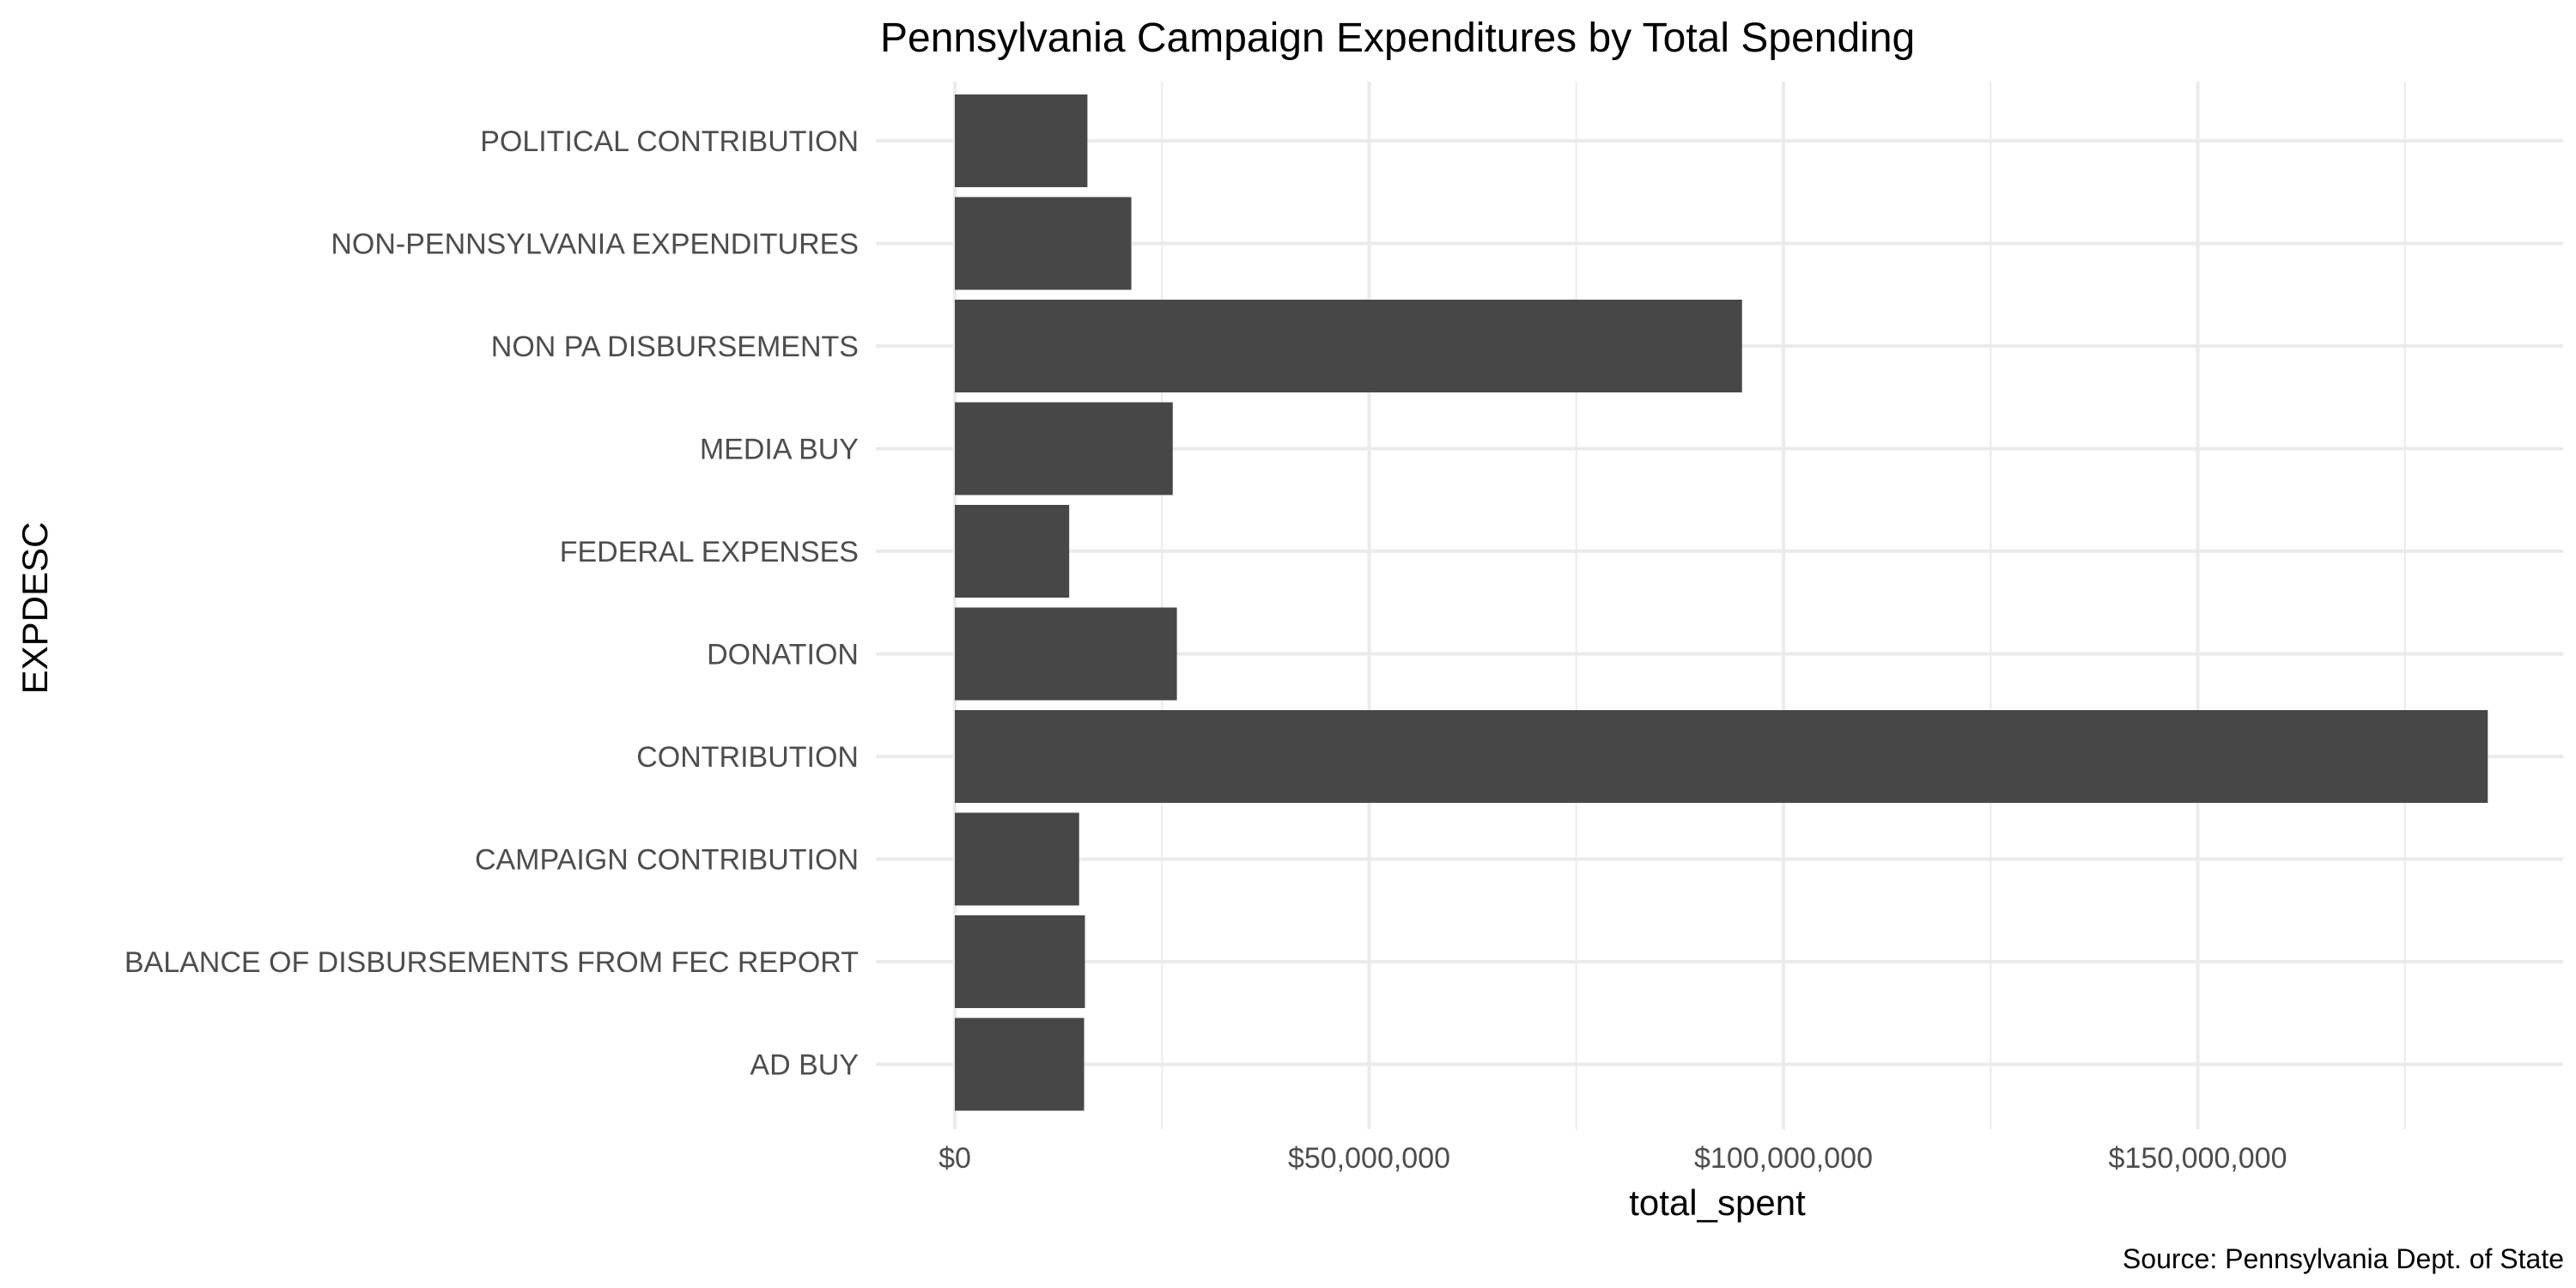 This screenshot has width=2576, height=1288. I want to click on bar-non-pa-disbursements, so click(1349, 346).